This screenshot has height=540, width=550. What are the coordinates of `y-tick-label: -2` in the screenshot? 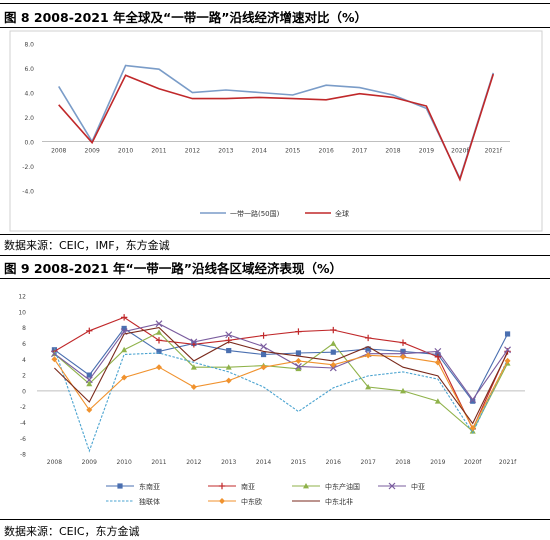 It's located at (23, 407).